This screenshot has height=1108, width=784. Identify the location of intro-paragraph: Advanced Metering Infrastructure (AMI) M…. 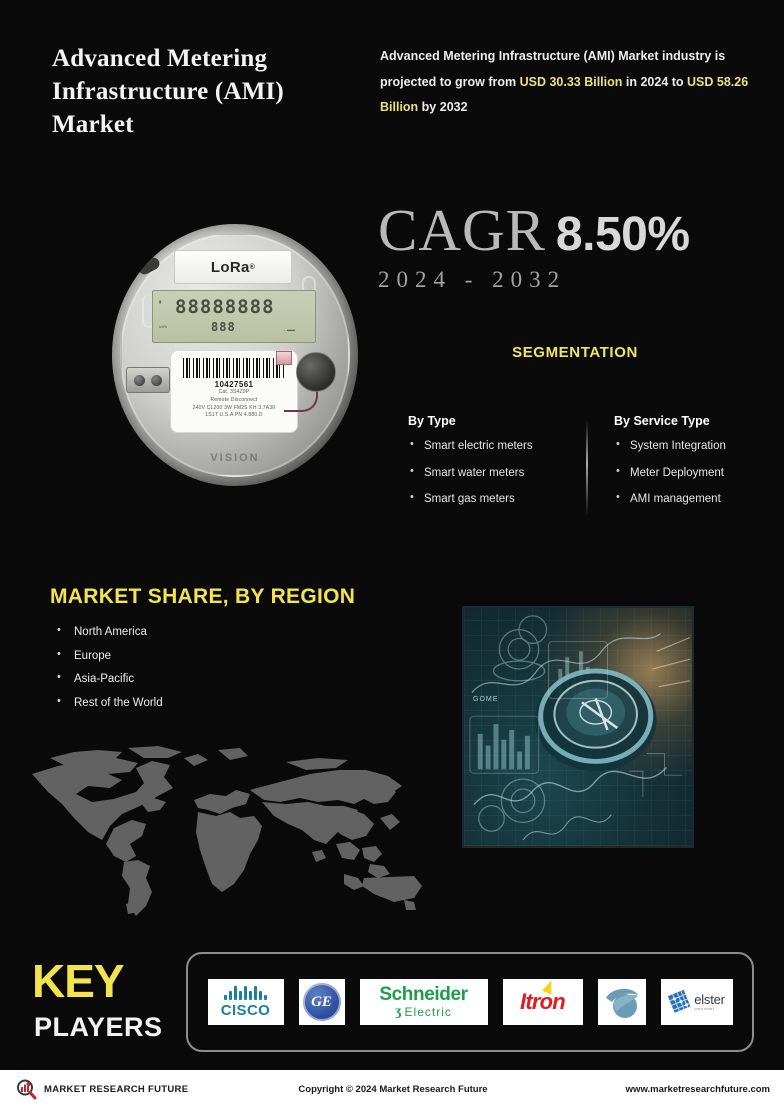
(575, 82).